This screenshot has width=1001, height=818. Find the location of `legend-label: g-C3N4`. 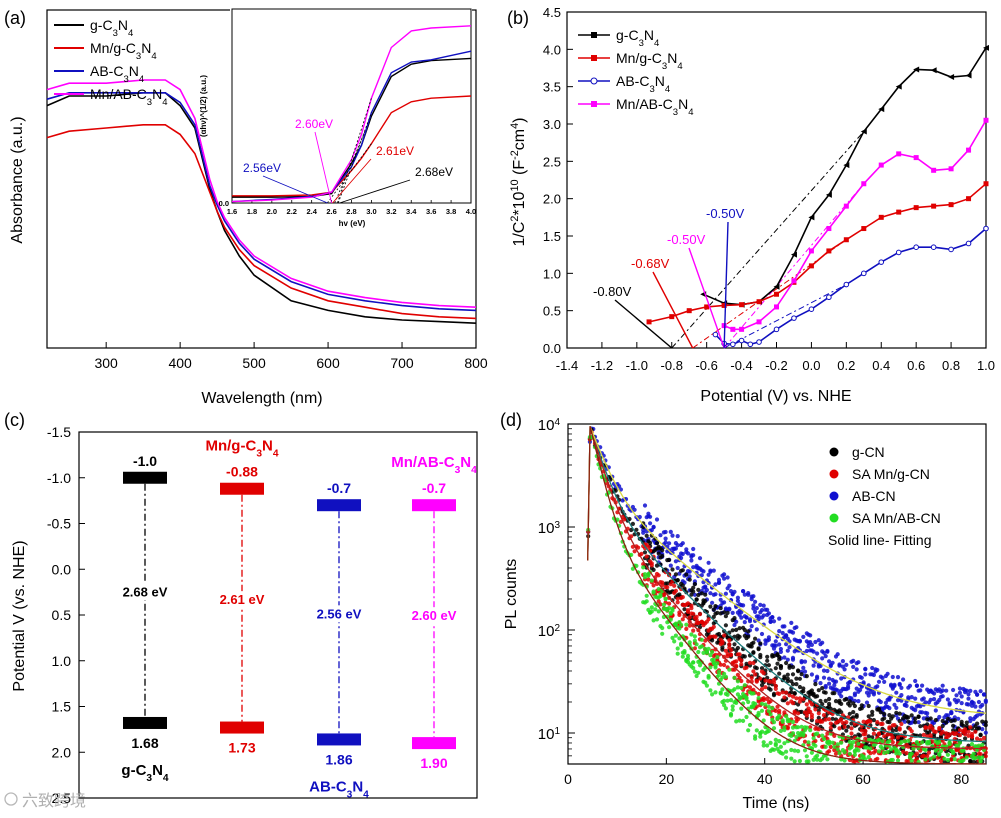

legend-label: g-C3N4 is located at coordinates (112, 28).